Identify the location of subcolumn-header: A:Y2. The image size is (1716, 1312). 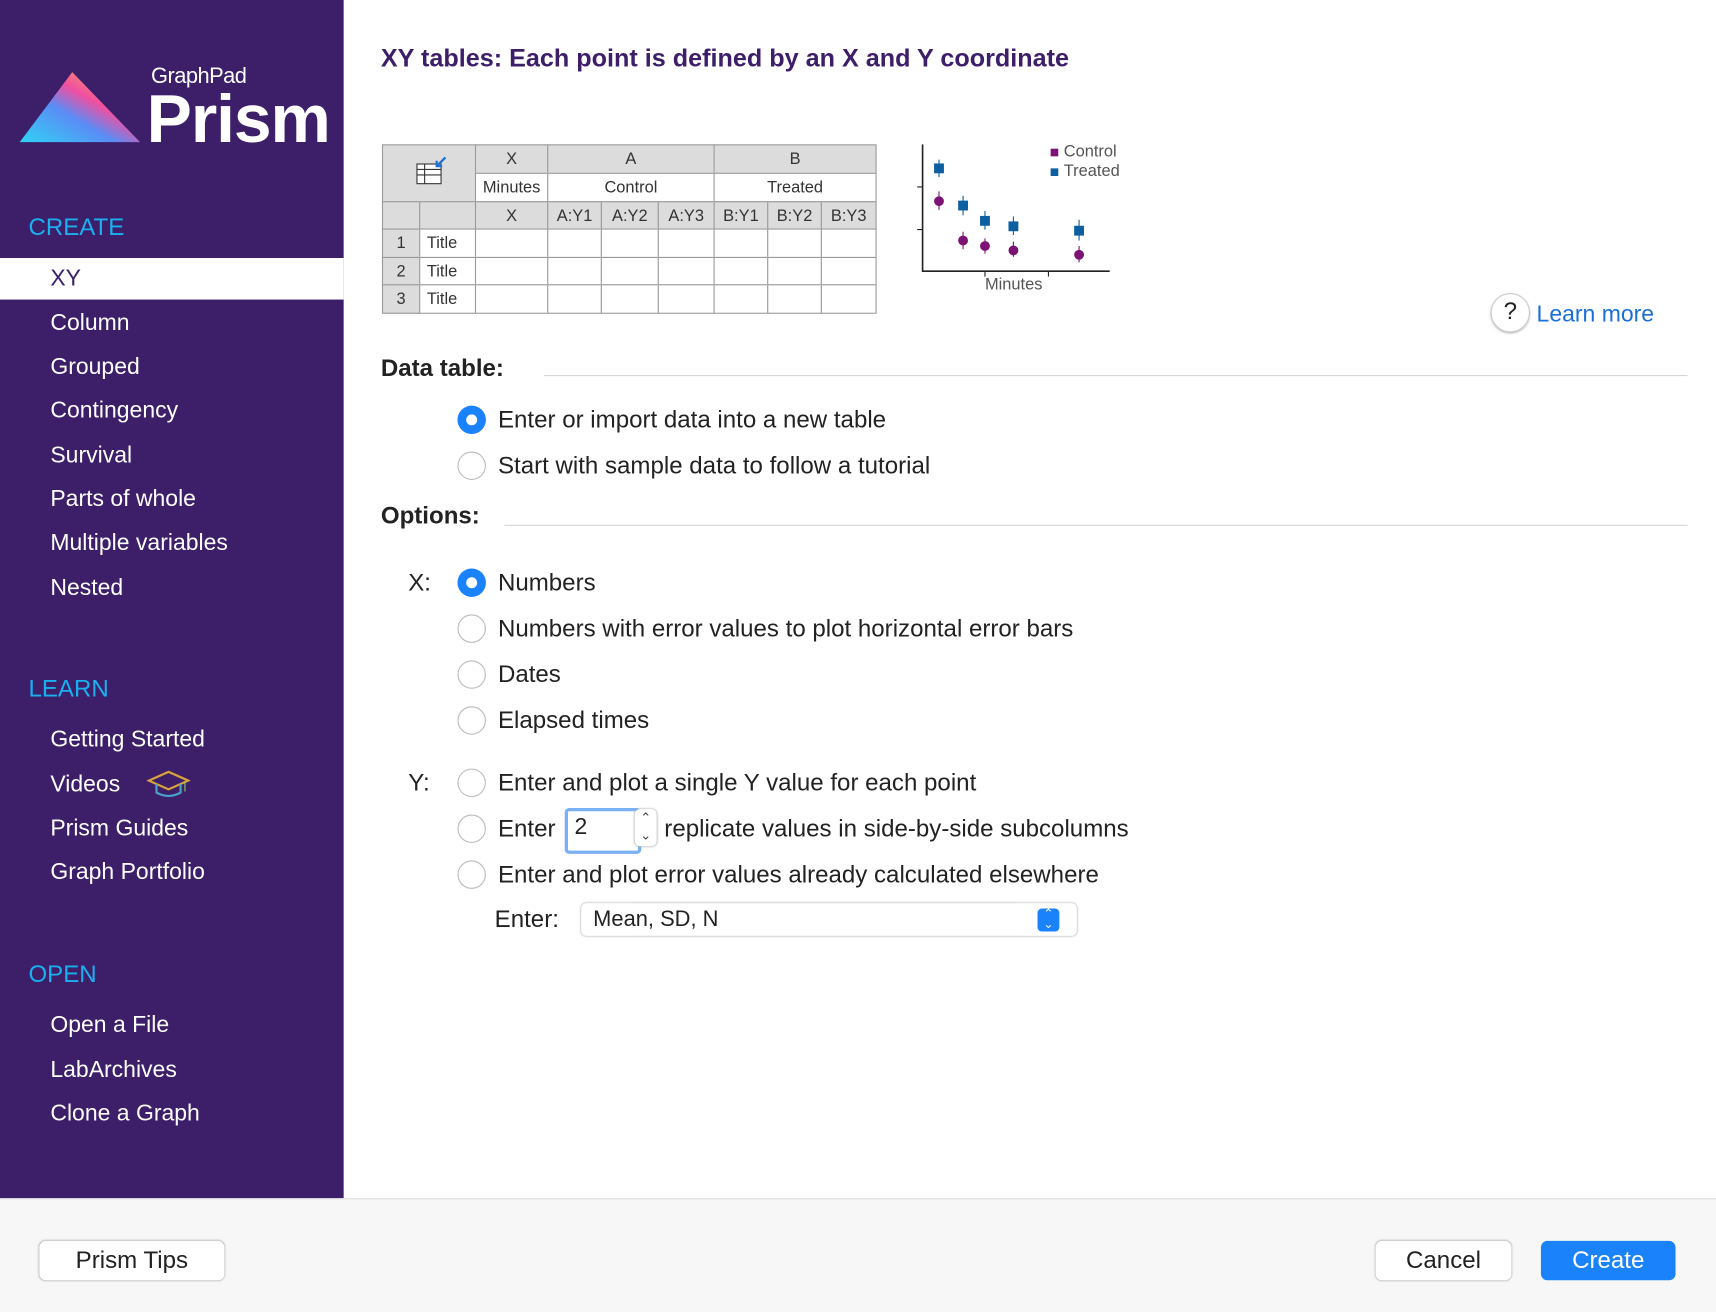
(629, 215).